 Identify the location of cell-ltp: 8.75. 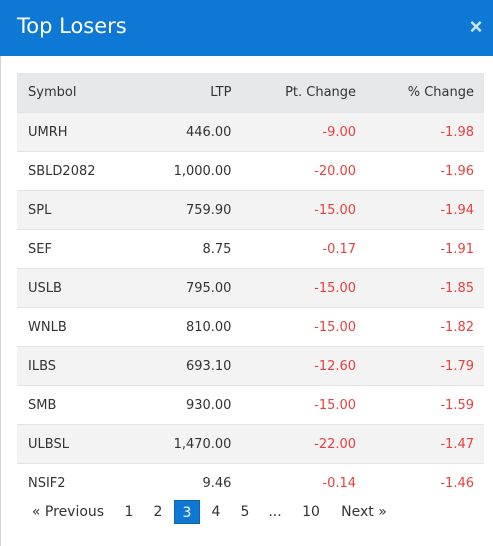
(179, 249).